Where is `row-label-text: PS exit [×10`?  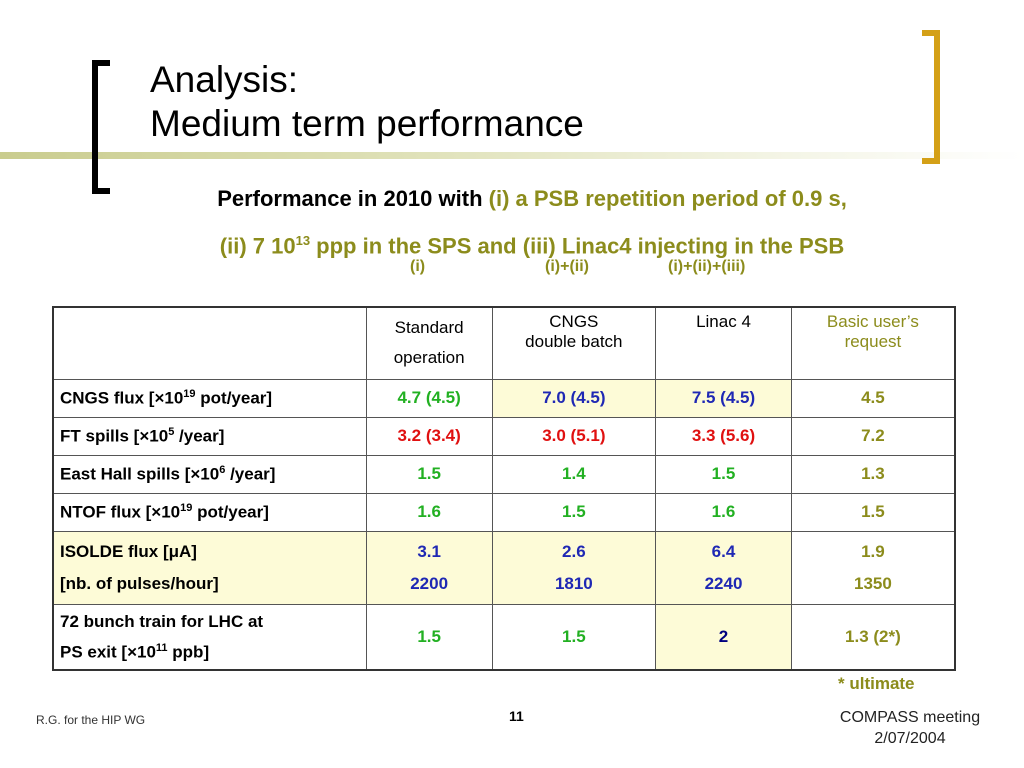
row-label-text: PS exit [×10 is located at coordinates (108, 652).